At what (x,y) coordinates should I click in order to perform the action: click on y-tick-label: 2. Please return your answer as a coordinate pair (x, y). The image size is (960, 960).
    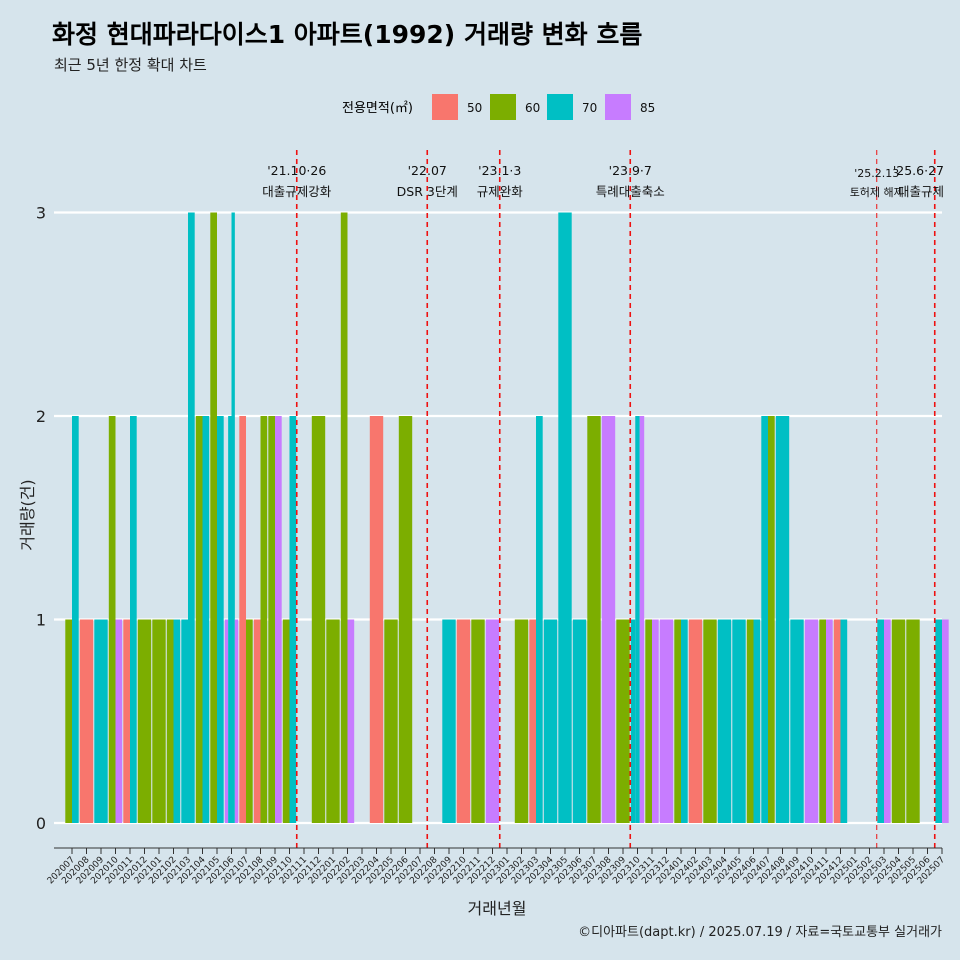
    Looking at the image, I should click on (41, 416).